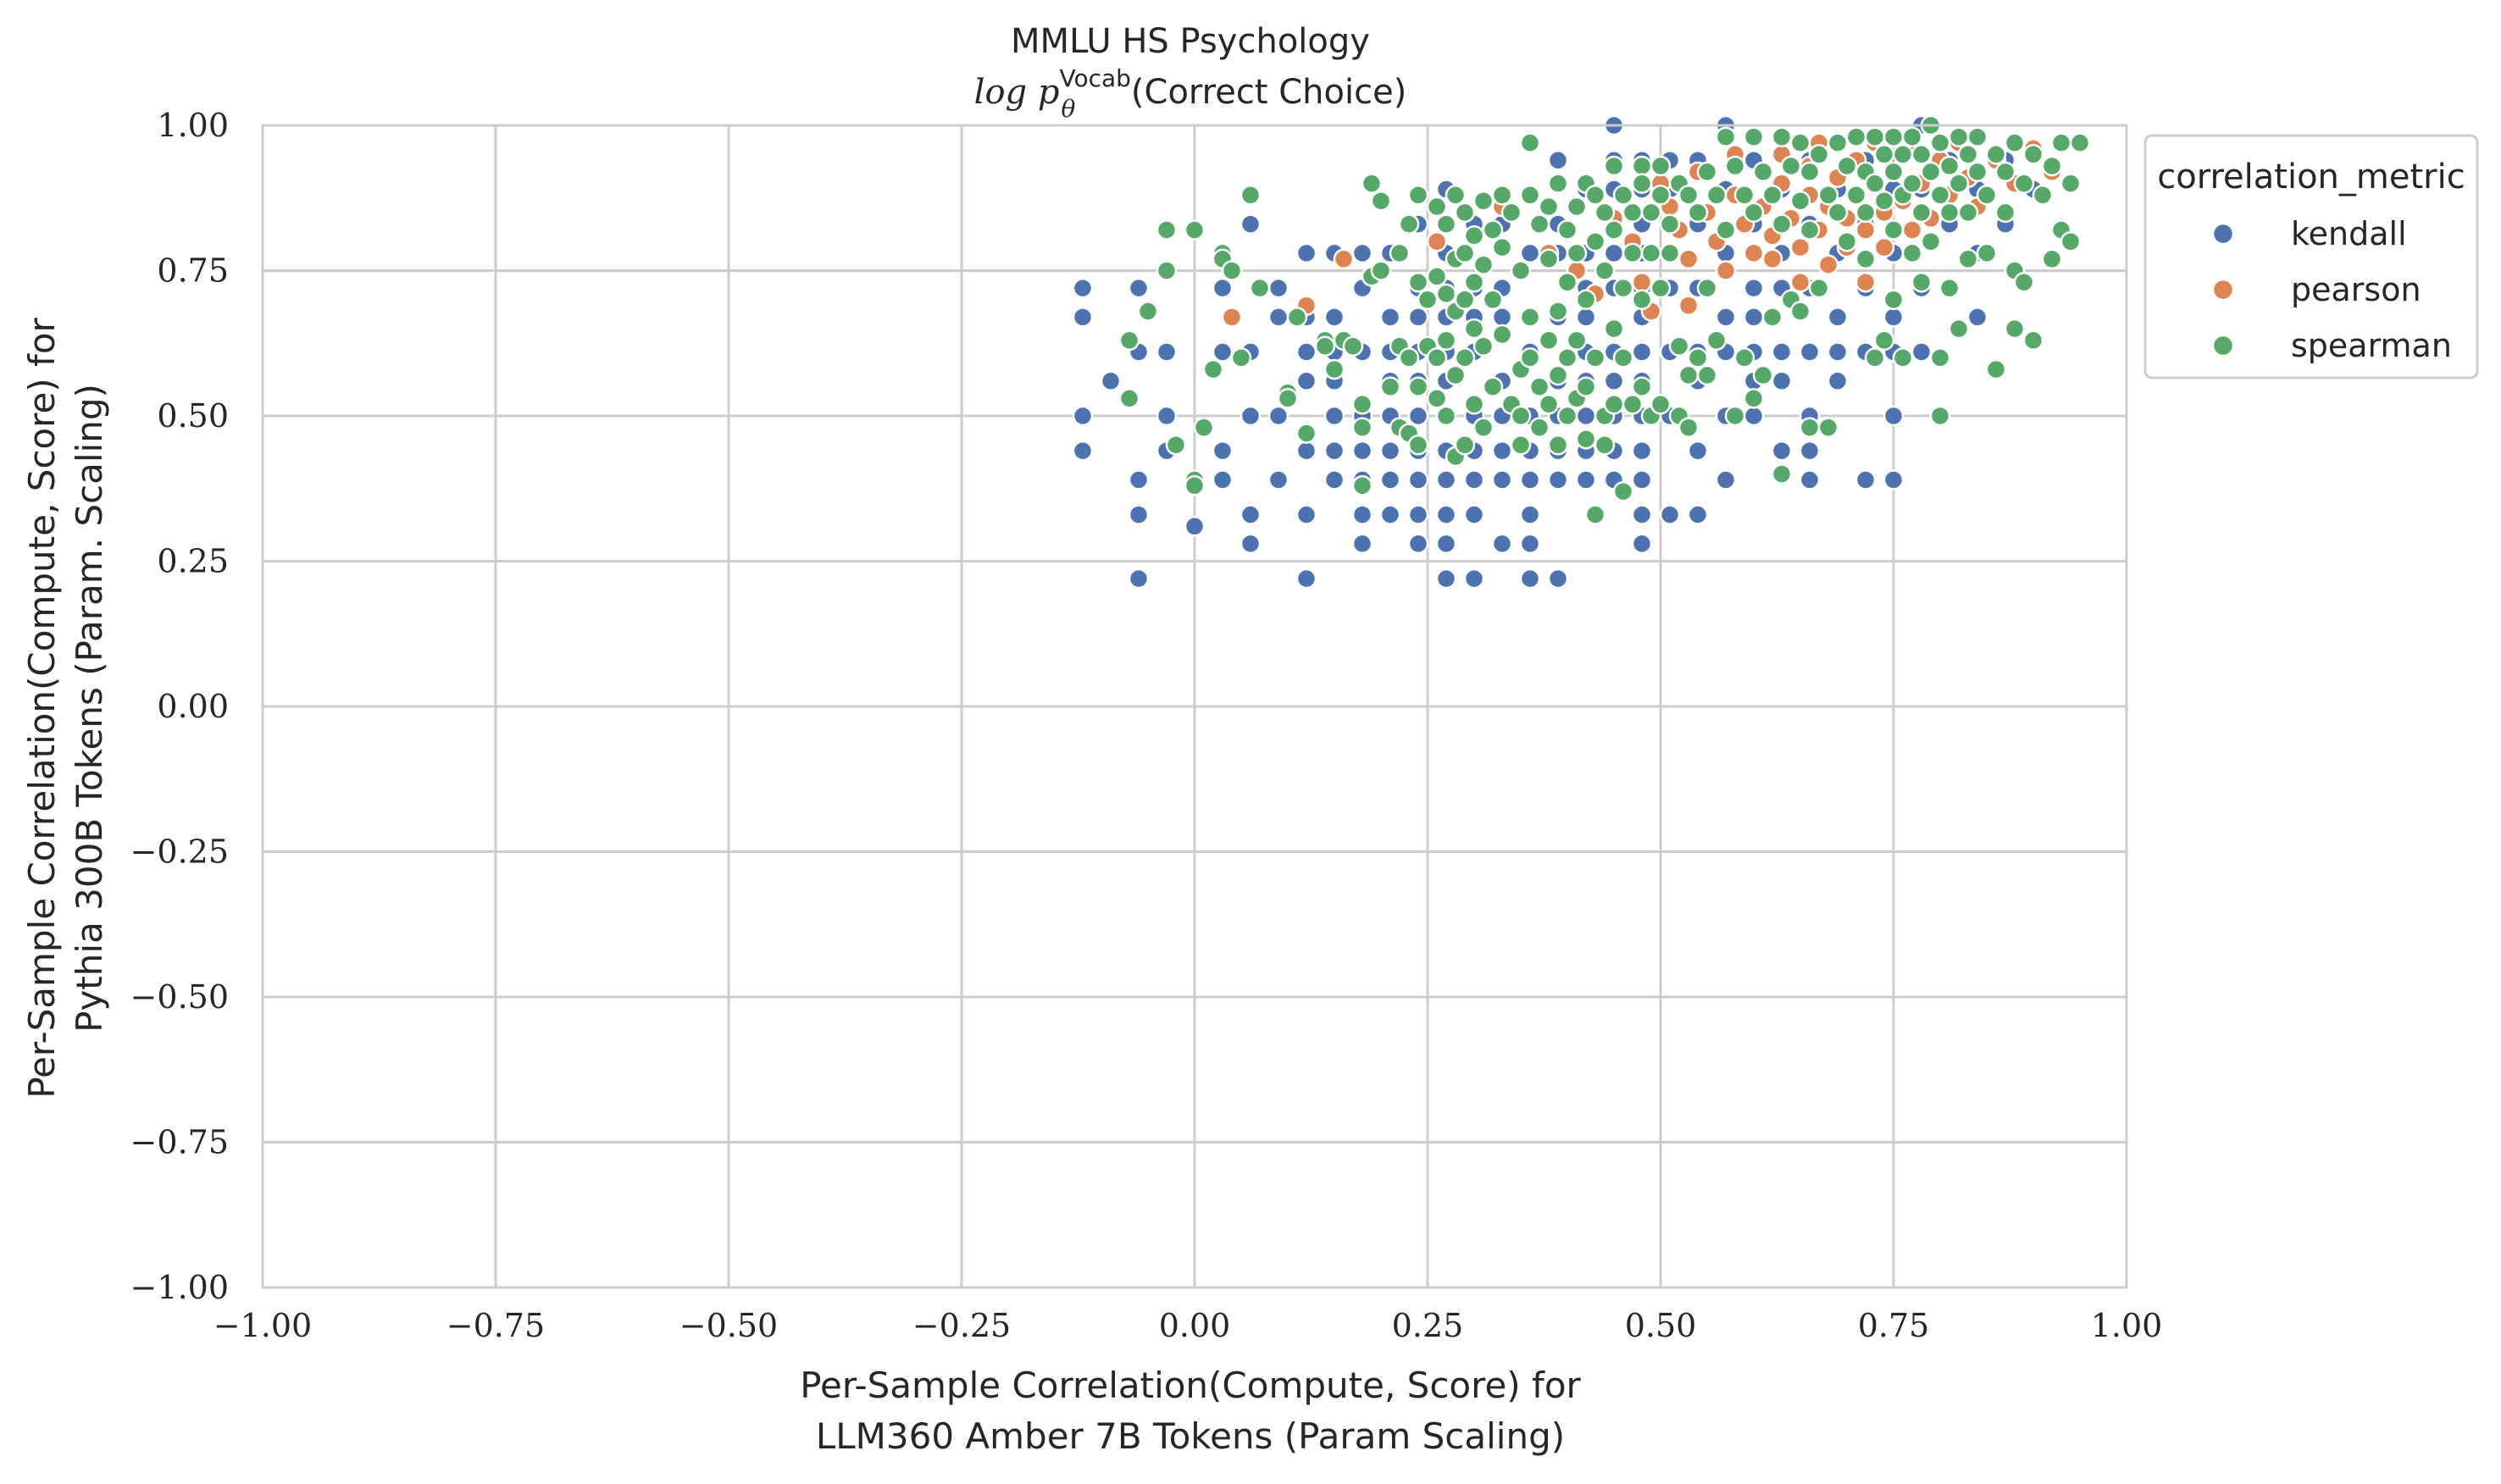  I want to click on subtitle-superscript: Vocab, so click(1094, 78).